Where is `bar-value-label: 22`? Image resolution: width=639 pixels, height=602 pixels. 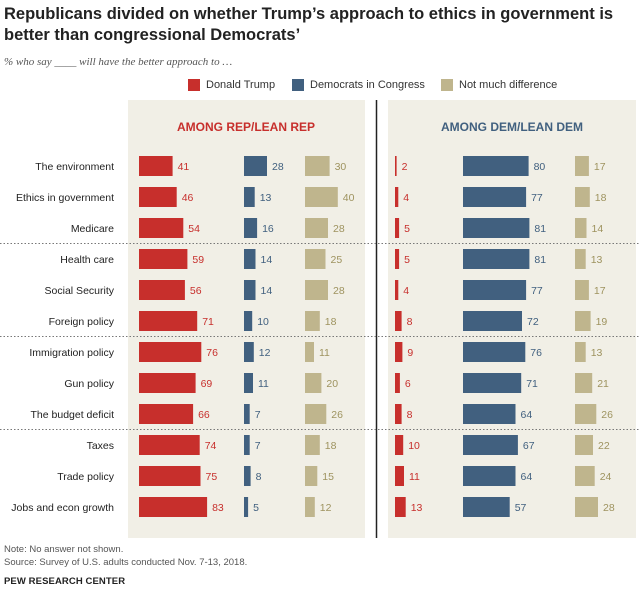
bar-value-label: 22 is located at coordinates (604, 446).